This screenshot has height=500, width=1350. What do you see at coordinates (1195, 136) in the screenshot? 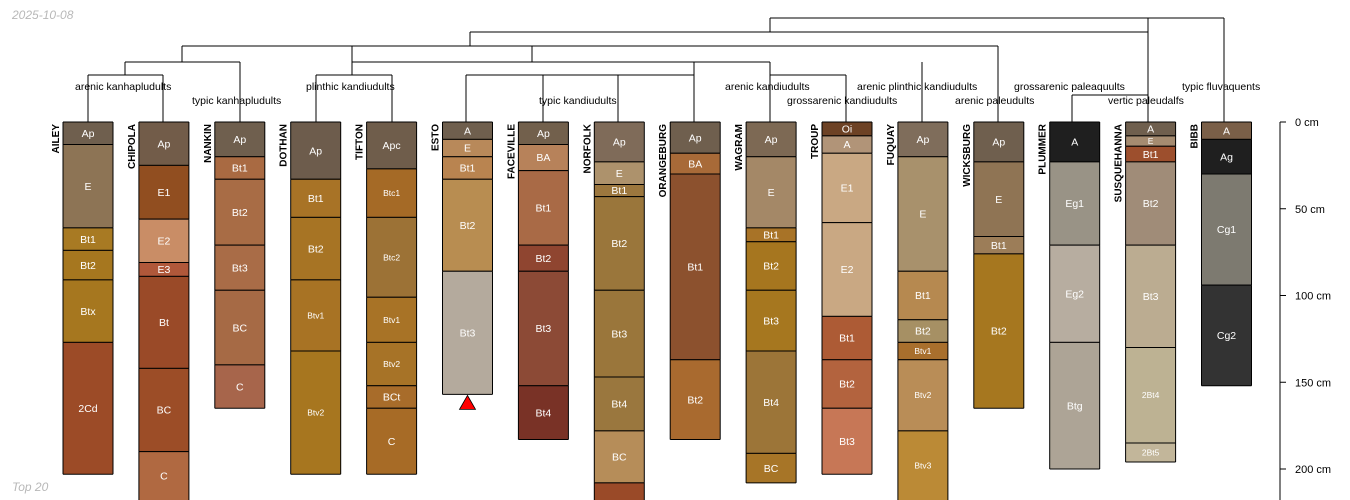
I see `profile-name: BIBB` at bounding box center [1195, 136].